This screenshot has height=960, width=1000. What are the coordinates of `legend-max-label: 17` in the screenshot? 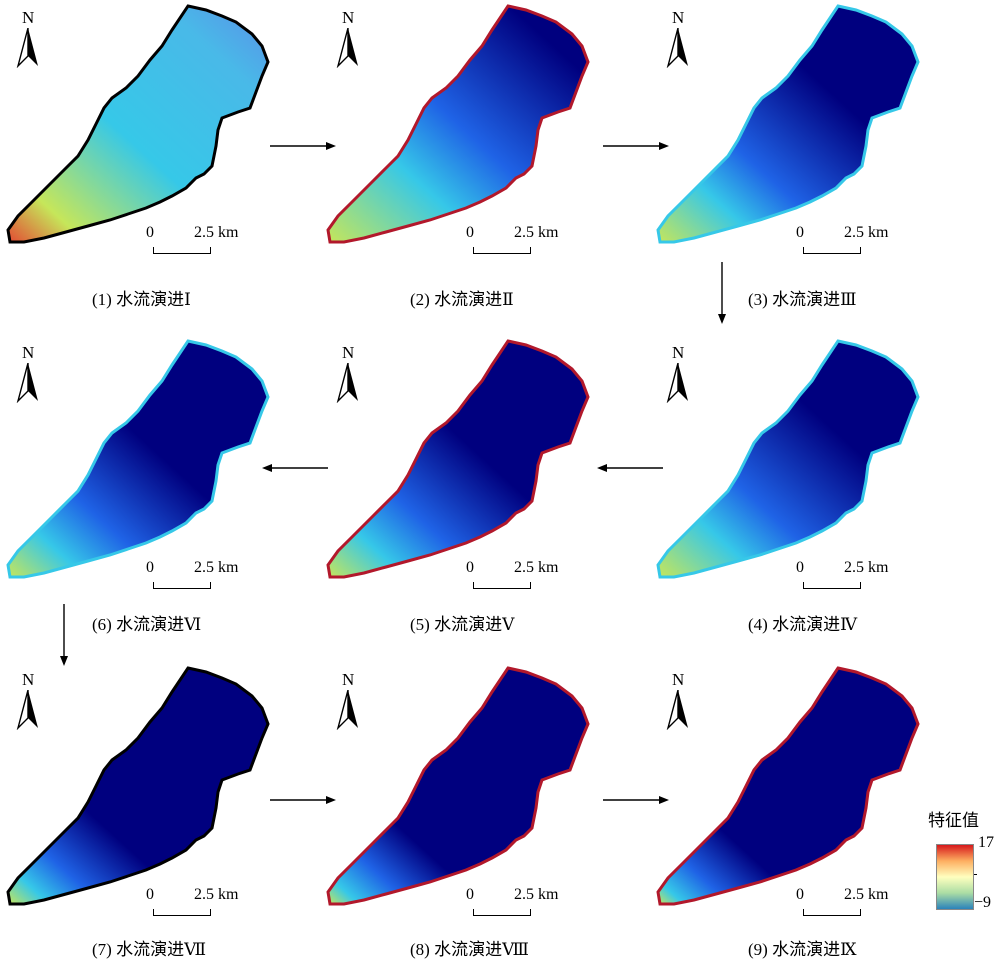 It's located at (986, 842).